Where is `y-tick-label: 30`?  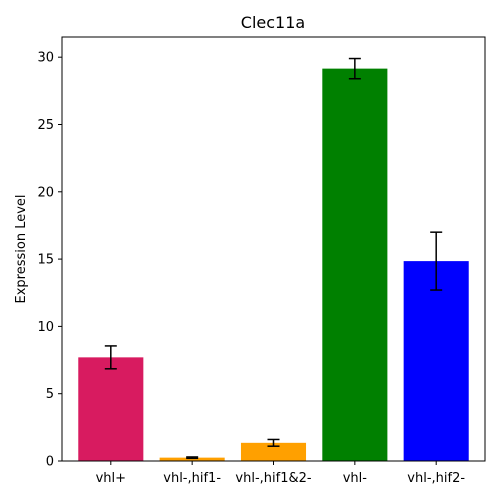
y-tick-label: 30 is located at coordinates (45, 58).